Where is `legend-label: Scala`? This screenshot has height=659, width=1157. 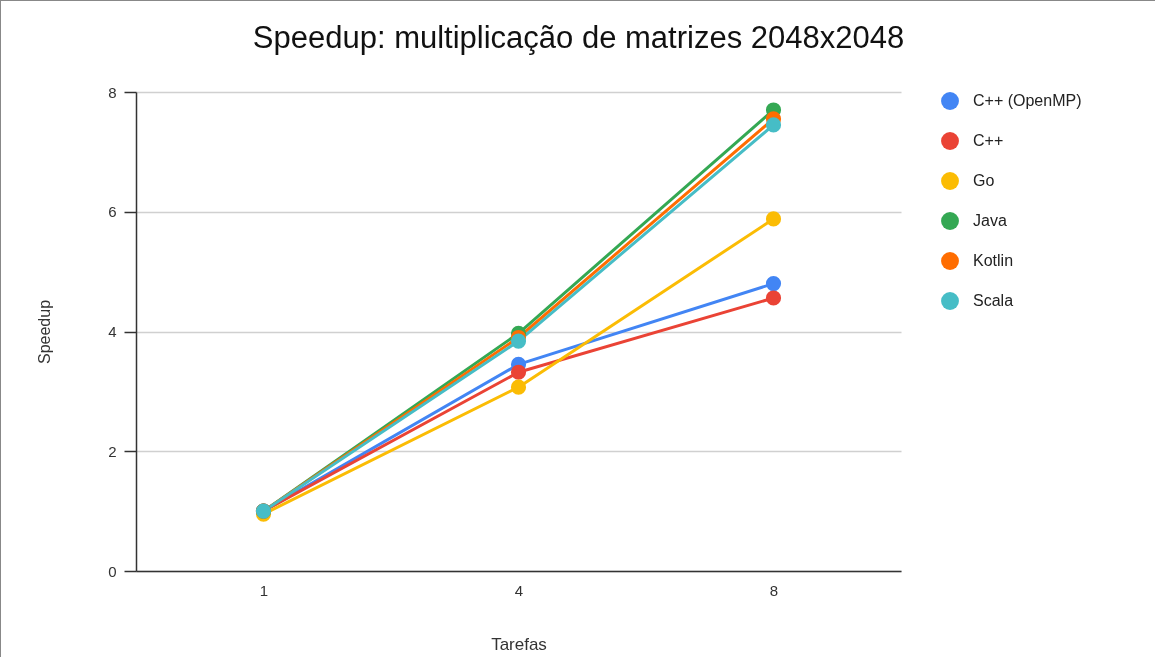 legend-label: Scala is located at coordinates (993, 300).